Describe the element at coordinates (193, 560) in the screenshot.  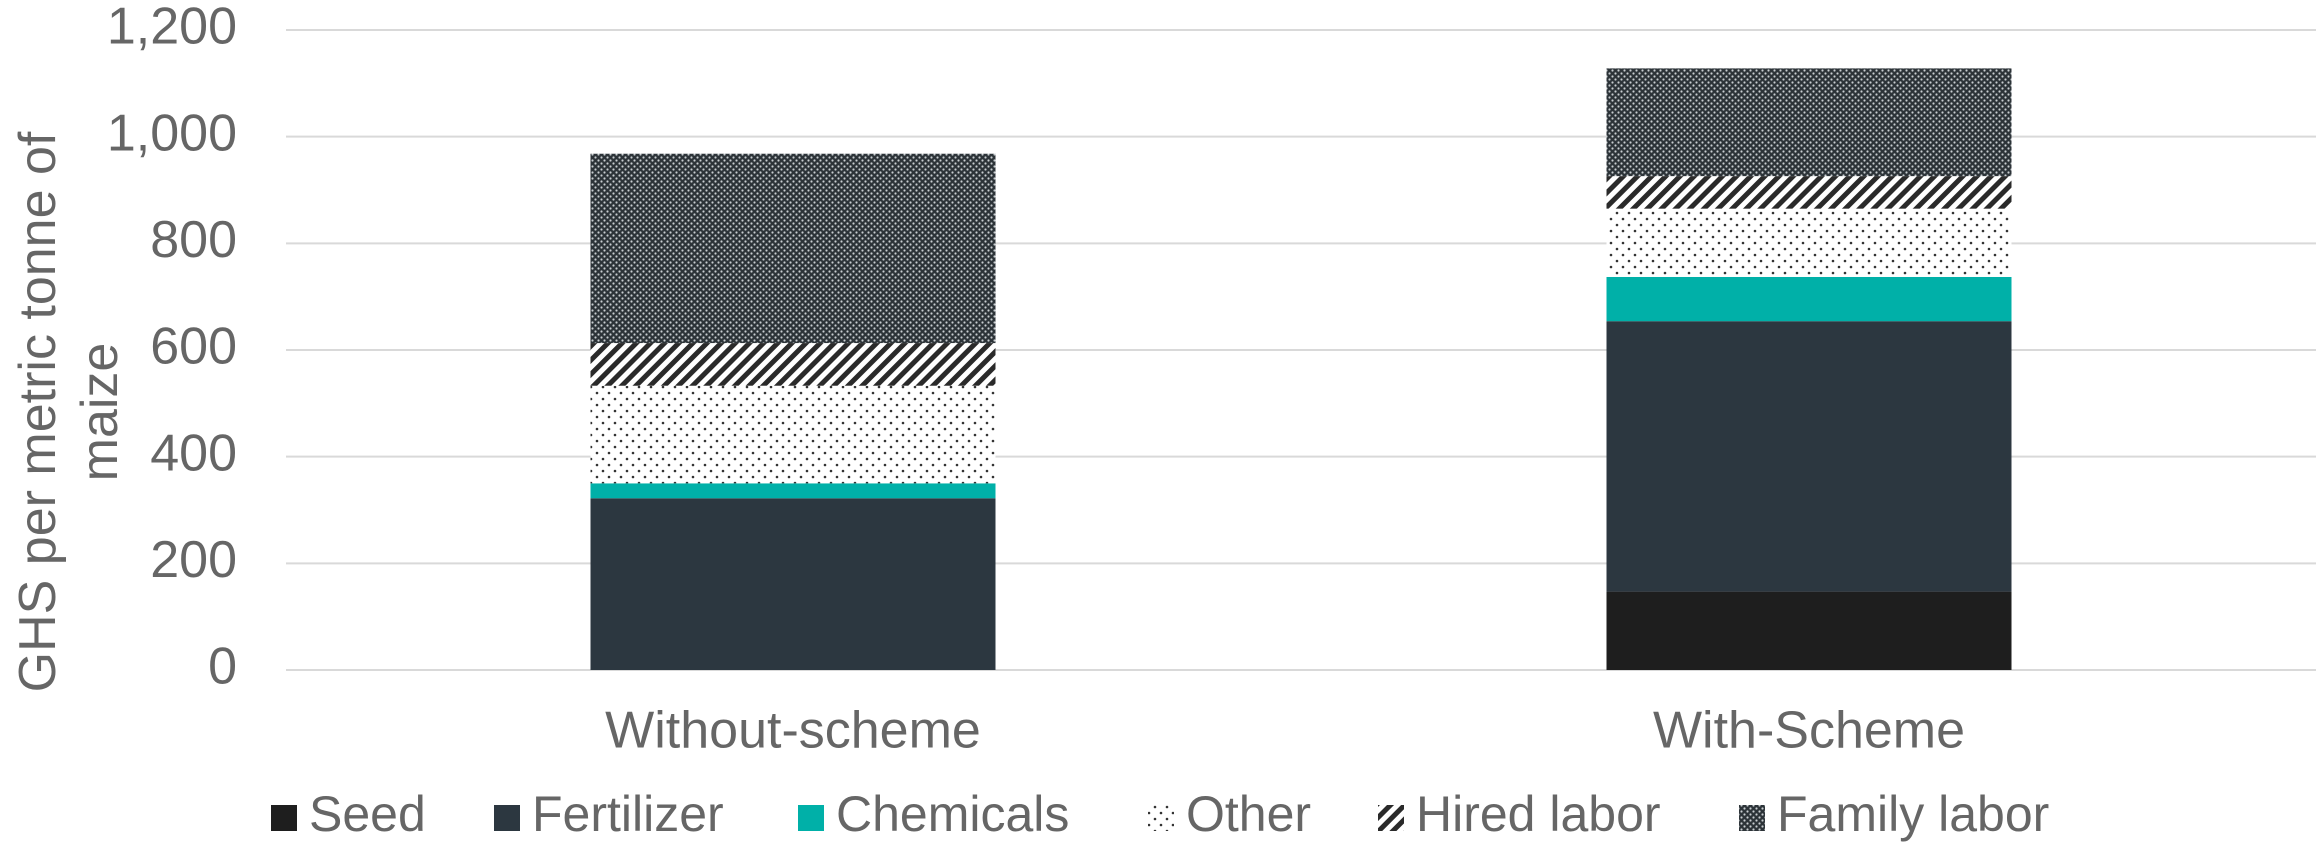
I see `y-tick-label: 200` at that location.